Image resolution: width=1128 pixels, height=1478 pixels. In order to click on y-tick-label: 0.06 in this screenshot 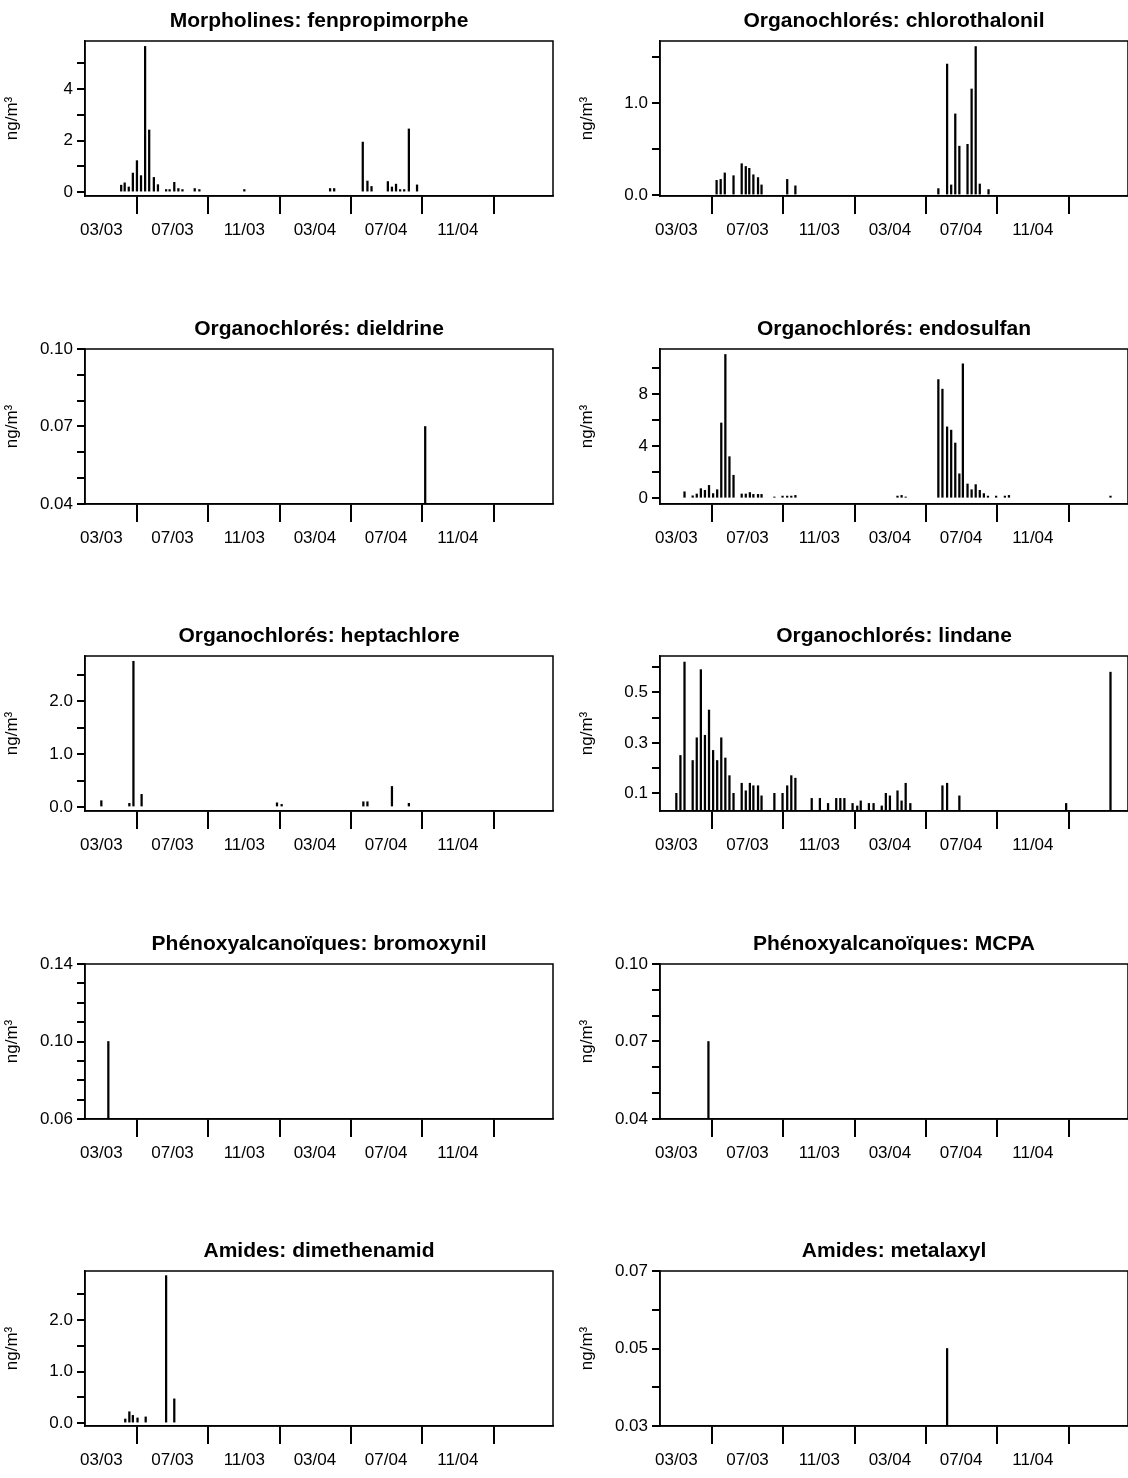, I will do `click(56, 1118)`.